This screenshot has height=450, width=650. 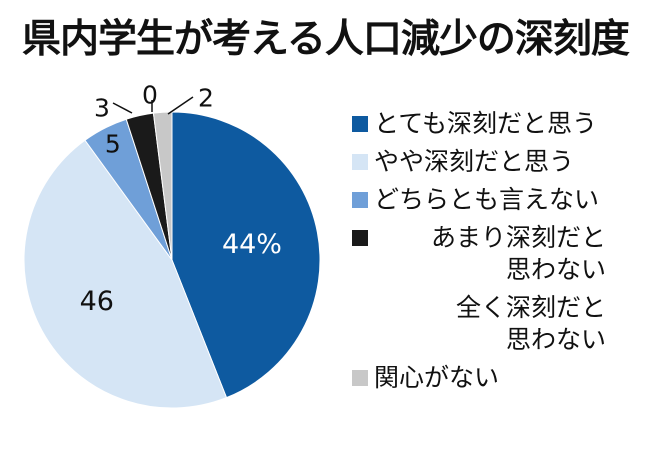 I want to click on legend-item: あまり深刻だと 思わない, so click(x=497, y=254).